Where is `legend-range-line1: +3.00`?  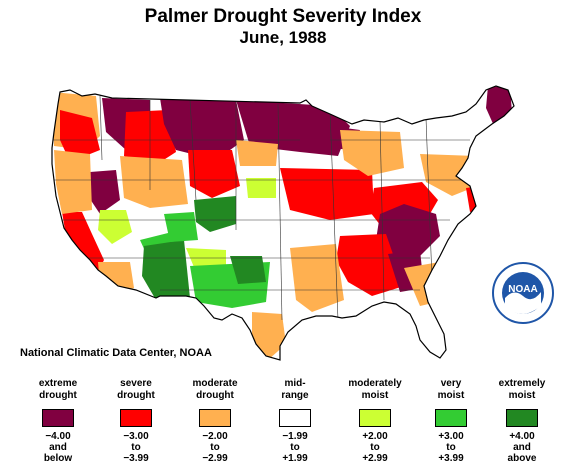 legend-range-line1: +3.00 is located at coordinates (451, 436).